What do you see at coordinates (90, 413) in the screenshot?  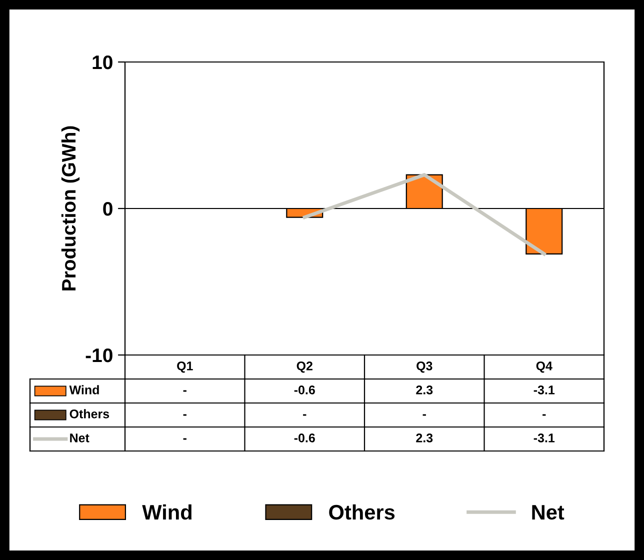 I see `legend-label: Others` at bounding box center [90, 413].